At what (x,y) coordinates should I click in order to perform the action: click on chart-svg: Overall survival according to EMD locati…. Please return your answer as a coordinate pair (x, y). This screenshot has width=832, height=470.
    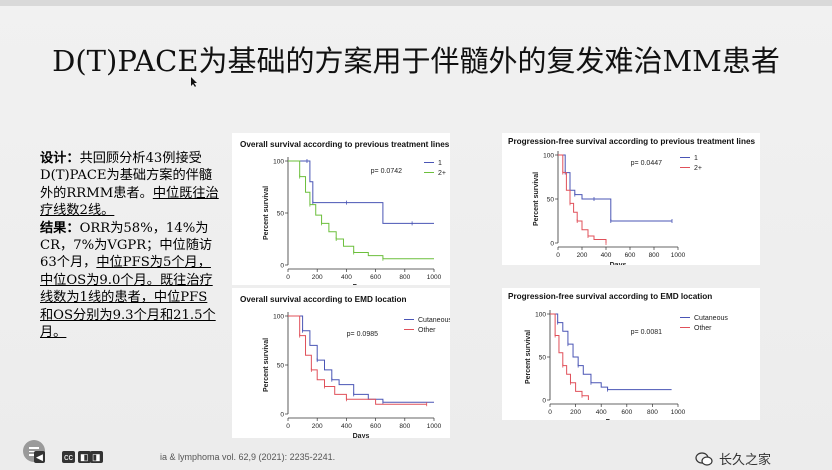
    Looking at the image, I should click on (345, 366).